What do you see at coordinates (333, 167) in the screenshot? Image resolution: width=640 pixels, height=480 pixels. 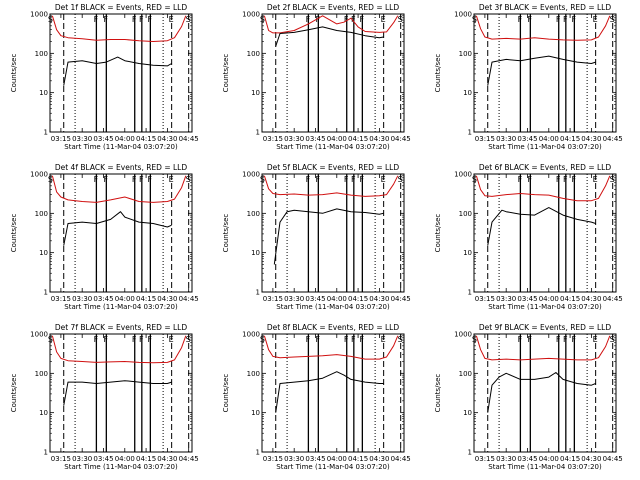 I see `chart-title: Det 5f BLACK = Events, RED = LLD` at bounding box center [333, 167].